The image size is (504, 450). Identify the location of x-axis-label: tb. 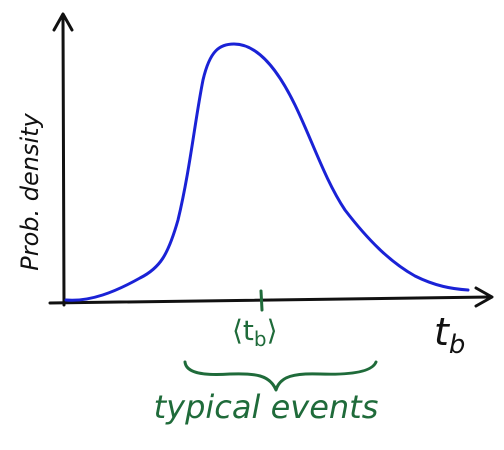
(449, 335).